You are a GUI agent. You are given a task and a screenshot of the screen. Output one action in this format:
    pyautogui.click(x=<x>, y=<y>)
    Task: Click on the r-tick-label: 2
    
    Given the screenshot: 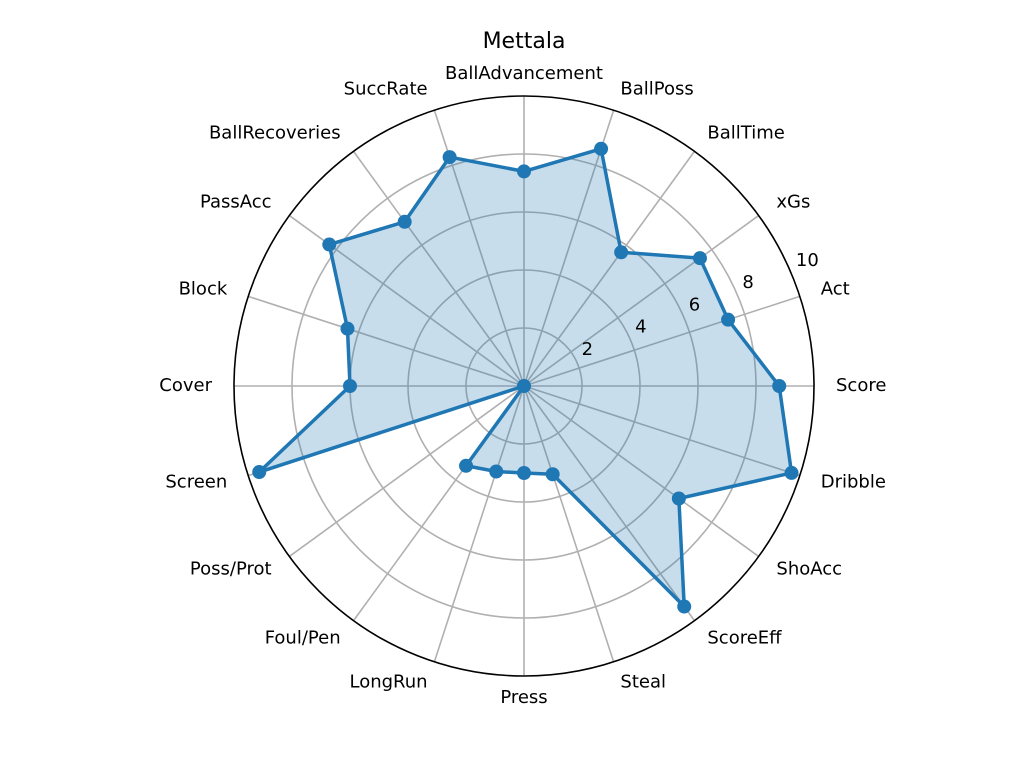 What is the action you would take?
    pyautogui.click(x=587, y=349)
    